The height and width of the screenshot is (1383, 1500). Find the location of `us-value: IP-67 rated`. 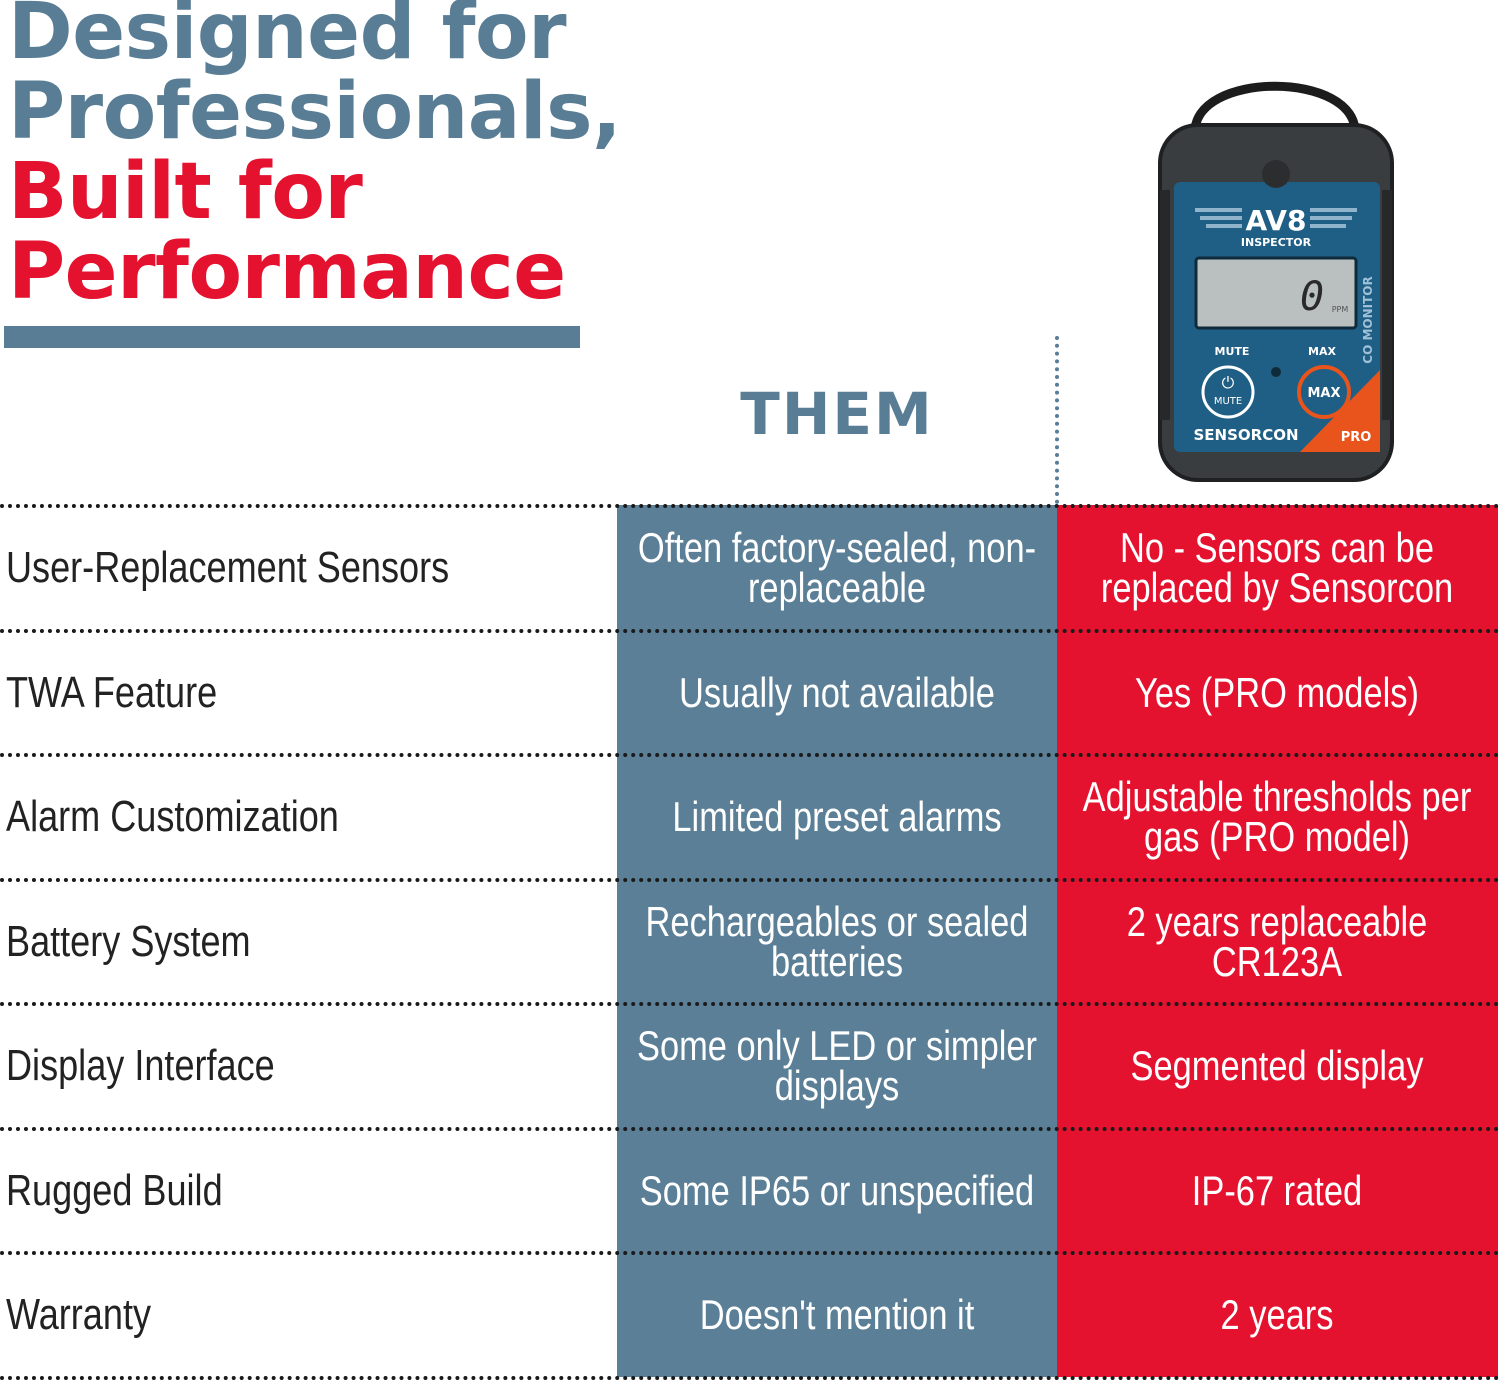

us-value: IP-67 rated is located at coordinates (1277, 1190).